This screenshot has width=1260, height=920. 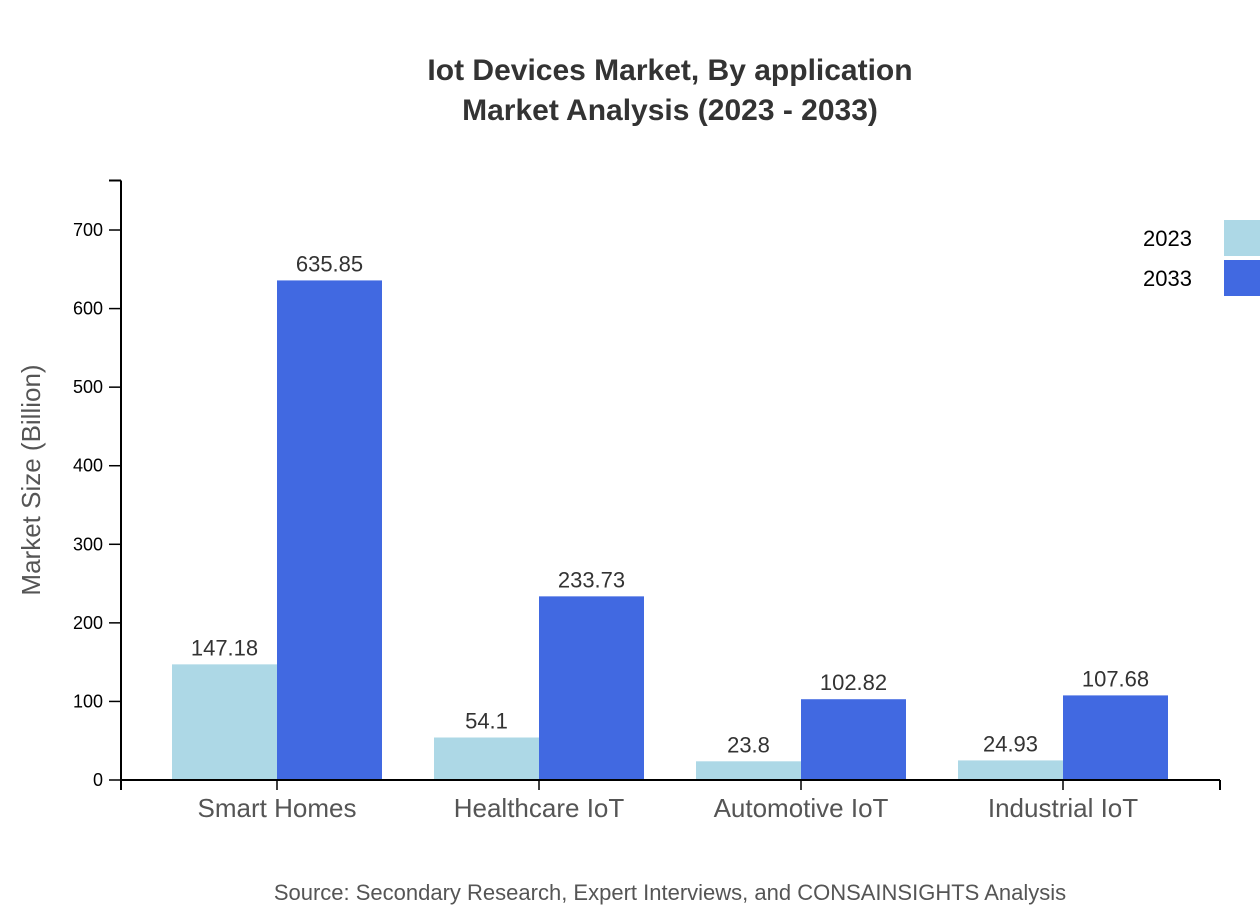 What do you see at coordinates (88, 544) in the screenshot?
I see `y-tick-label: 300` at bounding box center [88, 544].